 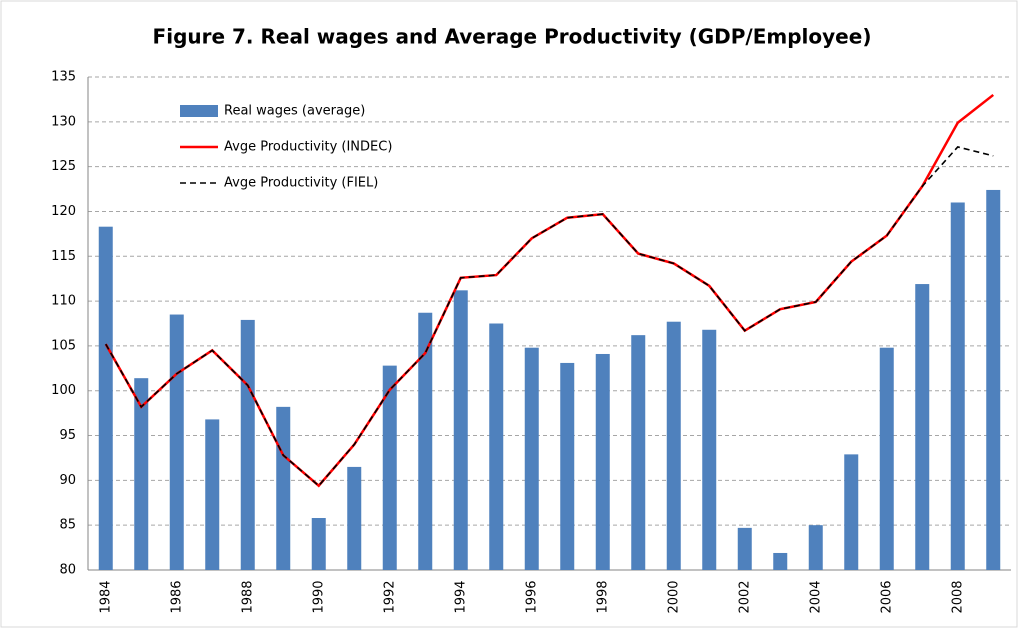 What do you see at coordinates (63, 211) in the screenshot?
I see `y-tick-label: 120` at bounding box center [63, 211].